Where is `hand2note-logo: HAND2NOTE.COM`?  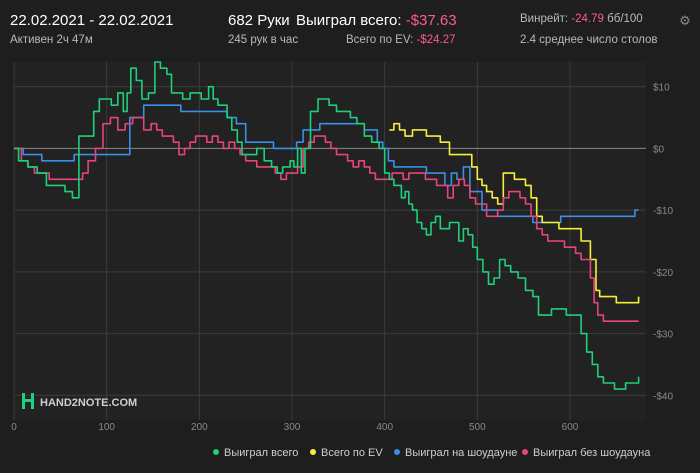
hand2note-logo: HAND2NOTE.COM is located at coordinates (79, 401).